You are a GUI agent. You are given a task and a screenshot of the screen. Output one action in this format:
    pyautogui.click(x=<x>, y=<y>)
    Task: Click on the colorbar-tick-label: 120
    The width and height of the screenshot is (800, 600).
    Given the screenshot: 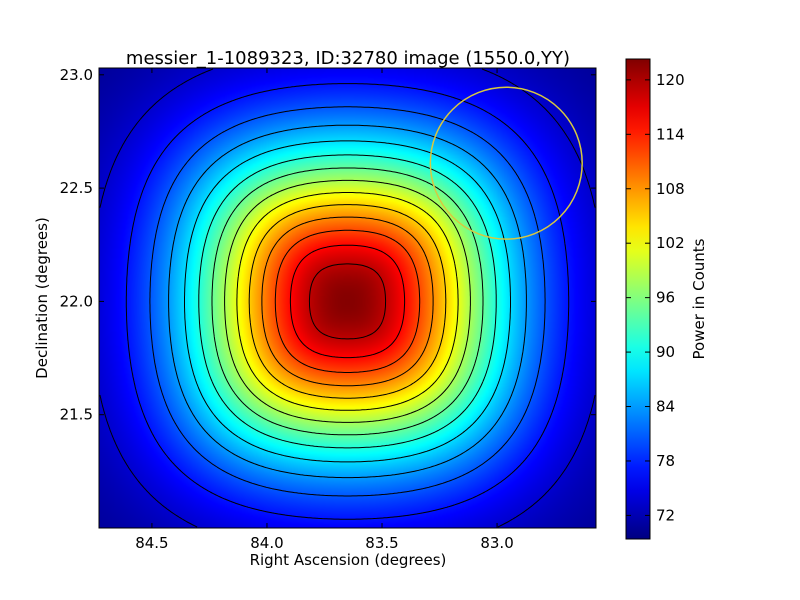 What is the action you would take?
    pyautogui.click(x=670, y=80)
    